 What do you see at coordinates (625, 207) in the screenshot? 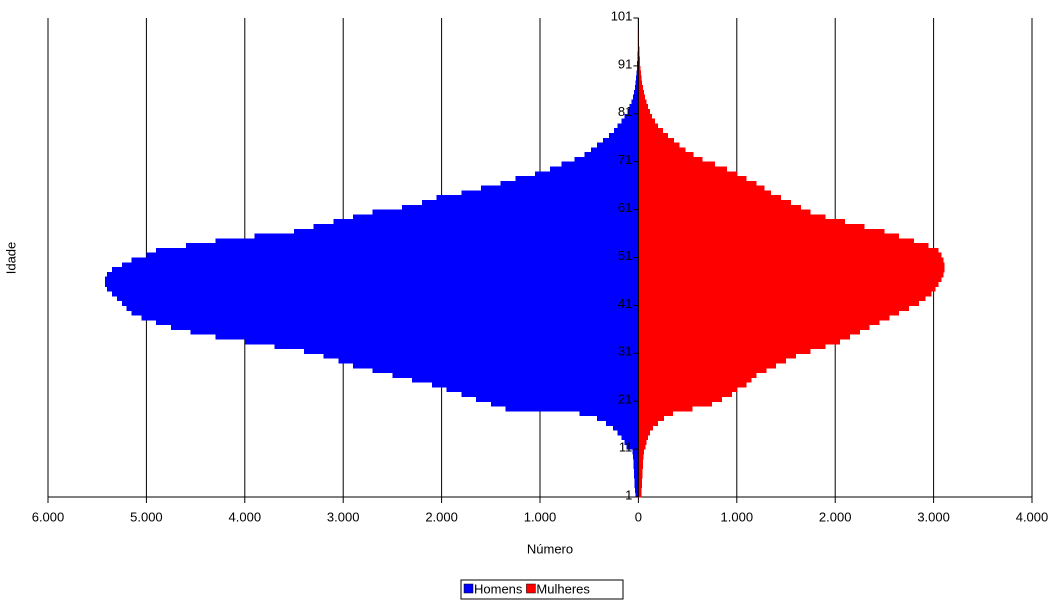
I see `y-tick-label: 61` at bounding box center [625, 207].